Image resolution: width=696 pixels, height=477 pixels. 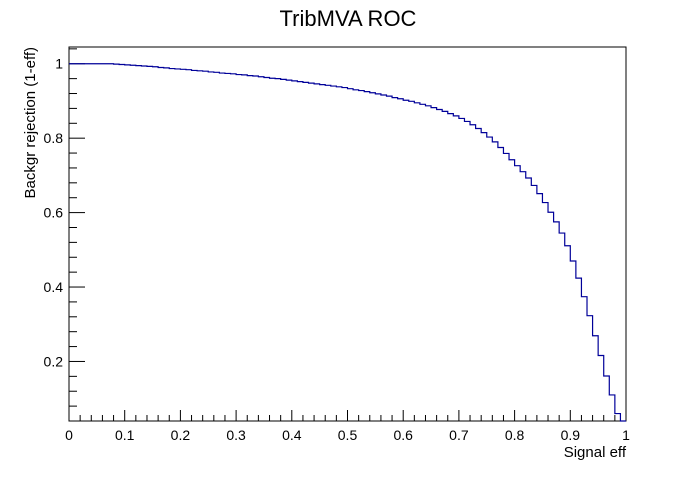 What do you see at coordinates (236, 435) in the screenshot?
I see `x-tick-label: 0.3` at bounding box center [236, 435].